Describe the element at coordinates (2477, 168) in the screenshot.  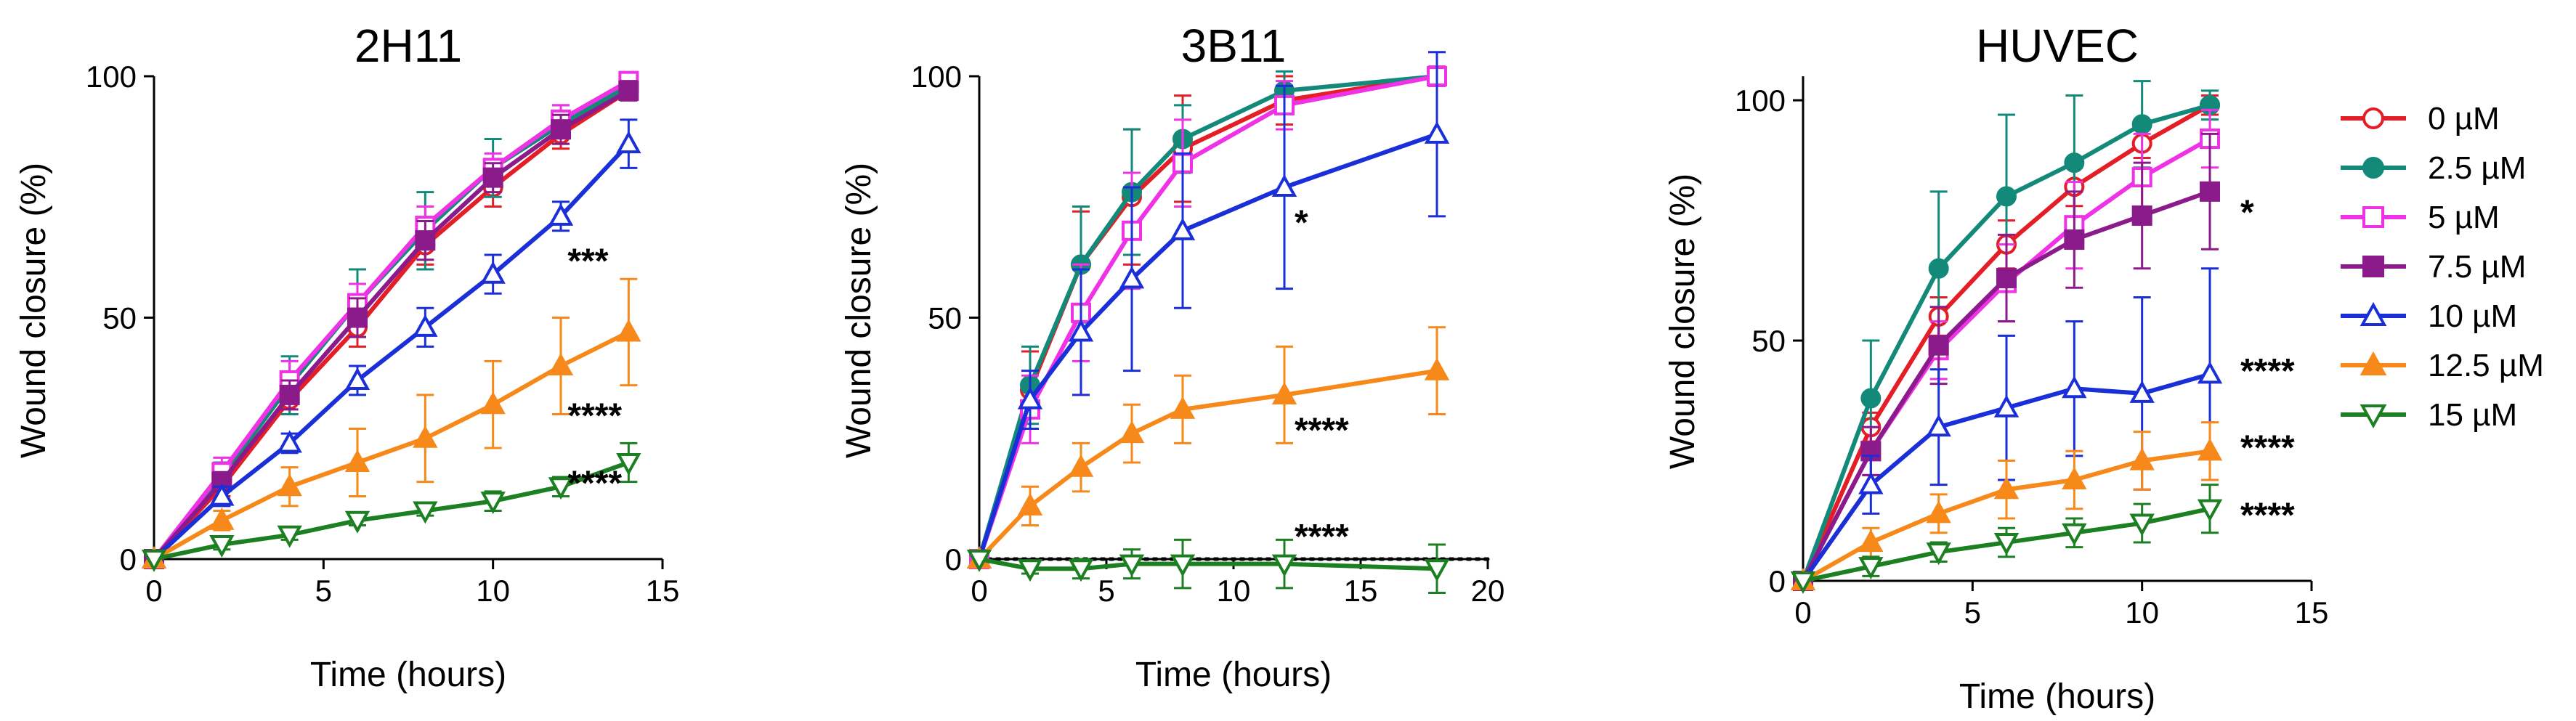
I see `legend-label: 2.5 µM` at that location.